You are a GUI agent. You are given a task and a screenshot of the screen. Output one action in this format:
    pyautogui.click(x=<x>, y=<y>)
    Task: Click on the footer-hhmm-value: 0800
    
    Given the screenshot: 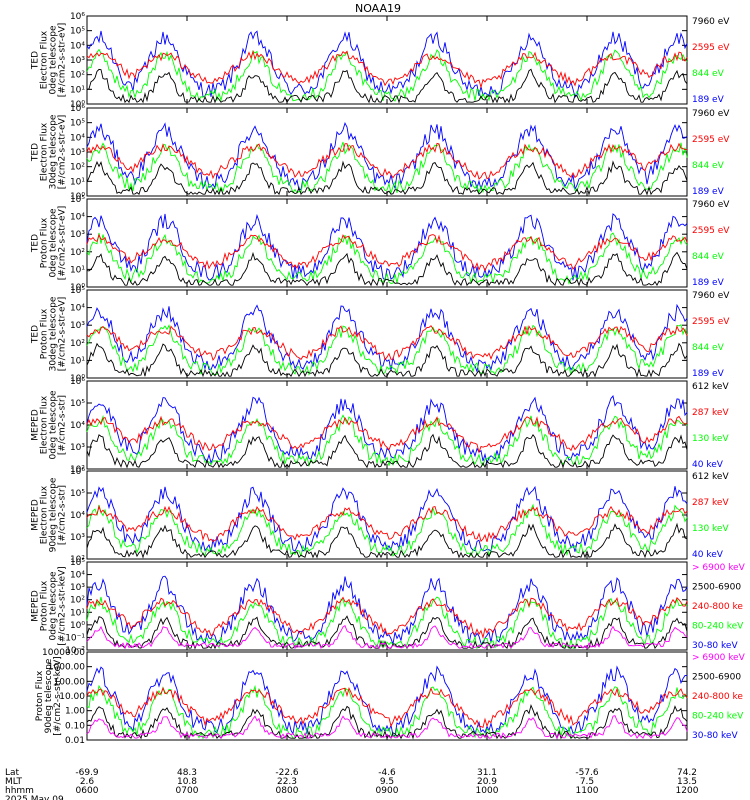 What is the action you would take?
    pyautogui.click(x=287, y=791)
    